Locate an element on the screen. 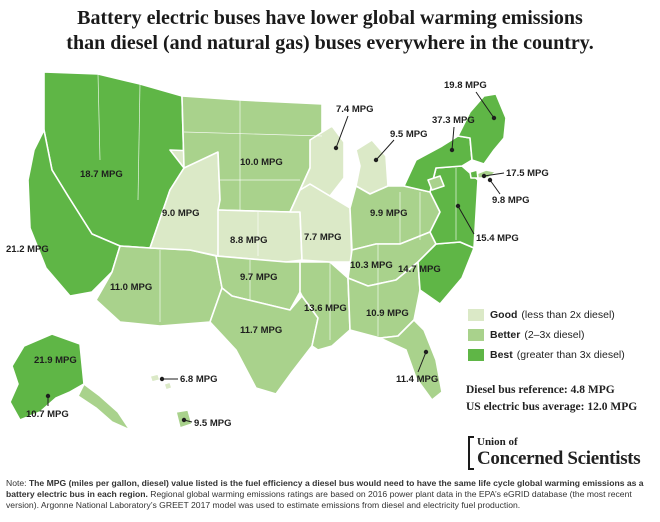 This screenshot has width=660, height=522. region-hawaii-oahu is located at coordinates (155, 378).